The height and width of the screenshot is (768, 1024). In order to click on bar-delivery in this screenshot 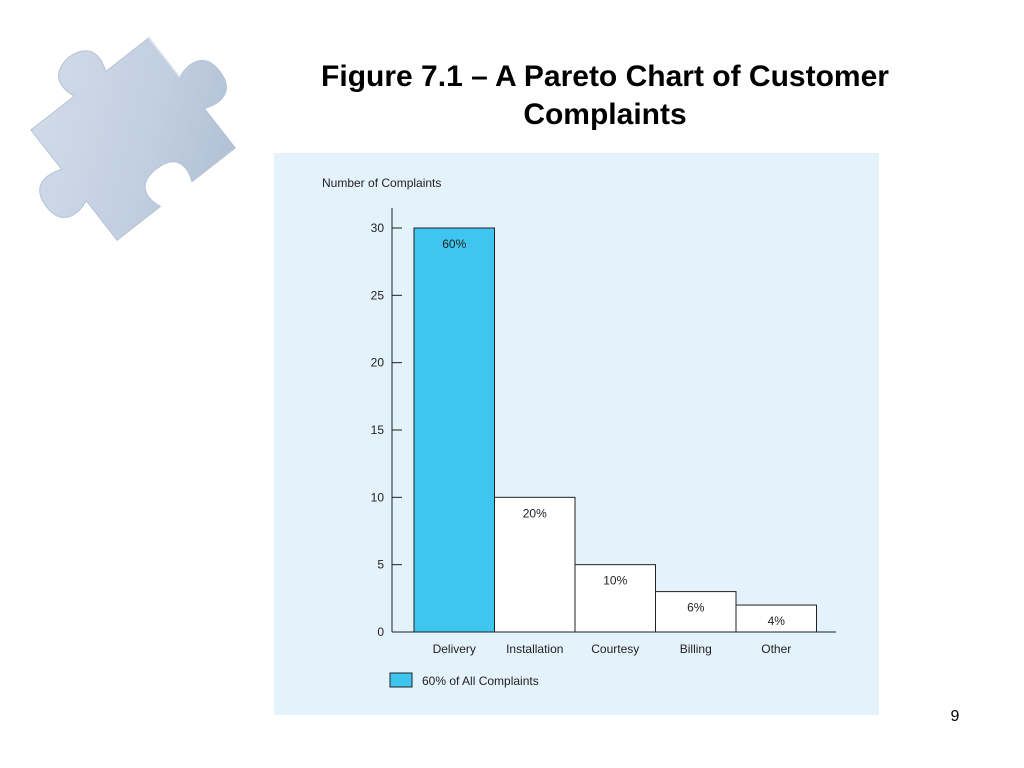, I will do `click(454, 430)`.